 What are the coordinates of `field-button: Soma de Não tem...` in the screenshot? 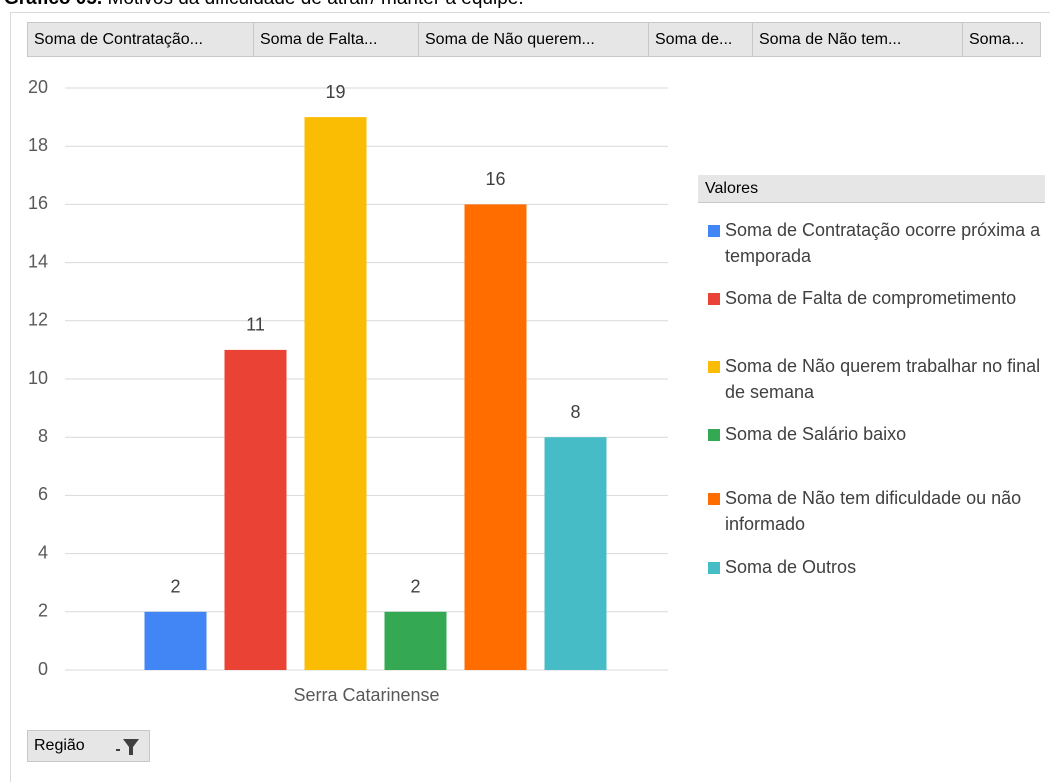 It's located at (857, 39).